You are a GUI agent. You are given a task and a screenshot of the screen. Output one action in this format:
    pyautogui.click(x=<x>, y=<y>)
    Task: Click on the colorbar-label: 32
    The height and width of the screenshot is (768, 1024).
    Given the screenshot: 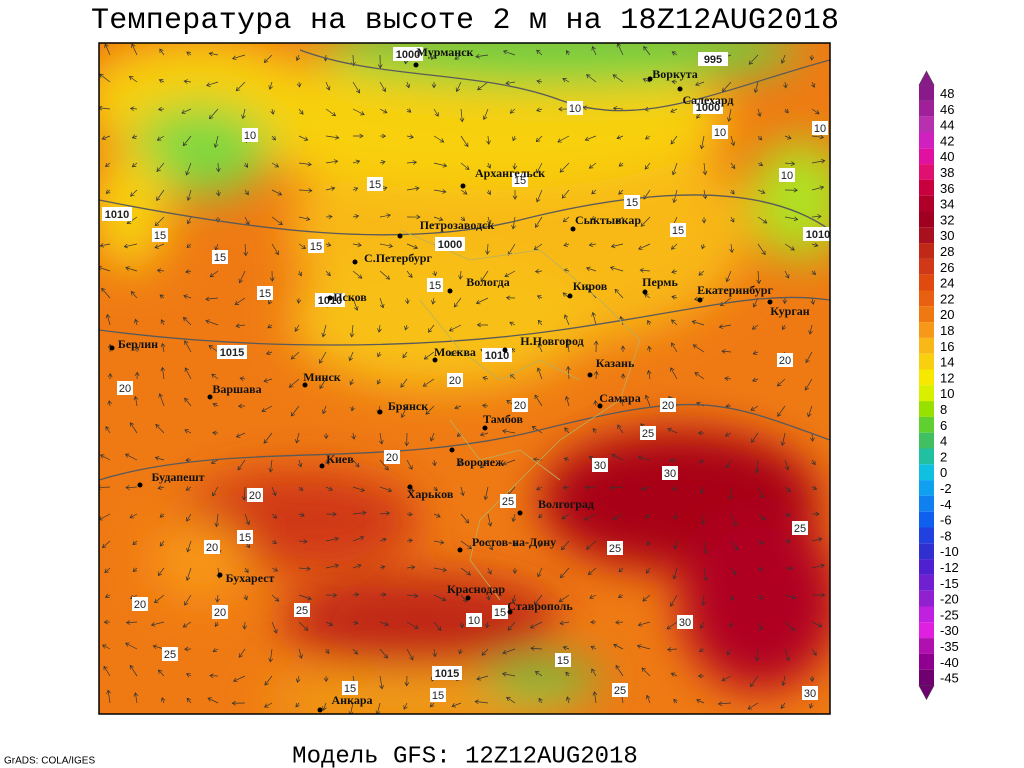 What is the action you would take?
    pyautogui.click(x=947, y=219)
    